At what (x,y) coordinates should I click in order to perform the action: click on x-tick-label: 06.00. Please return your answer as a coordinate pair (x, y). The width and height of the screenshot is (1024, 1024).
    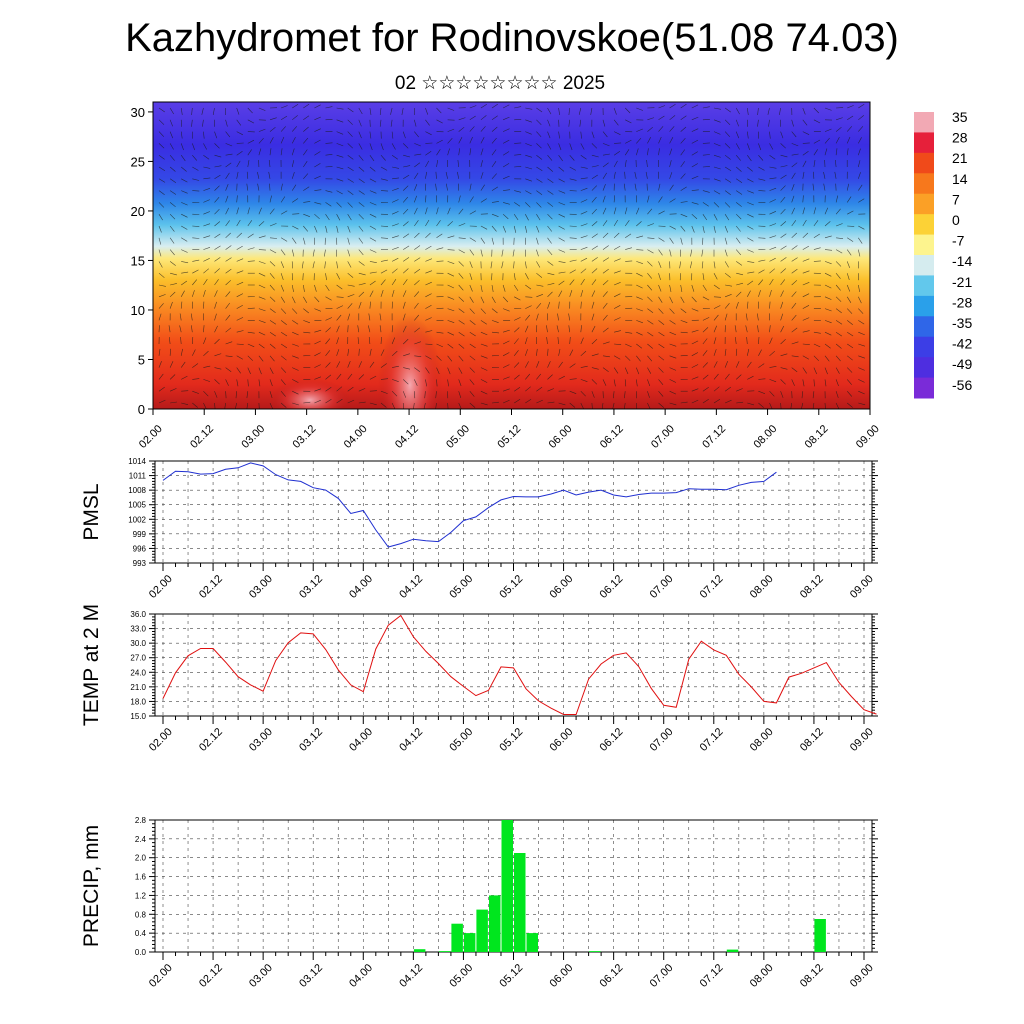
    Looking at the image, I should click on (561, 437).